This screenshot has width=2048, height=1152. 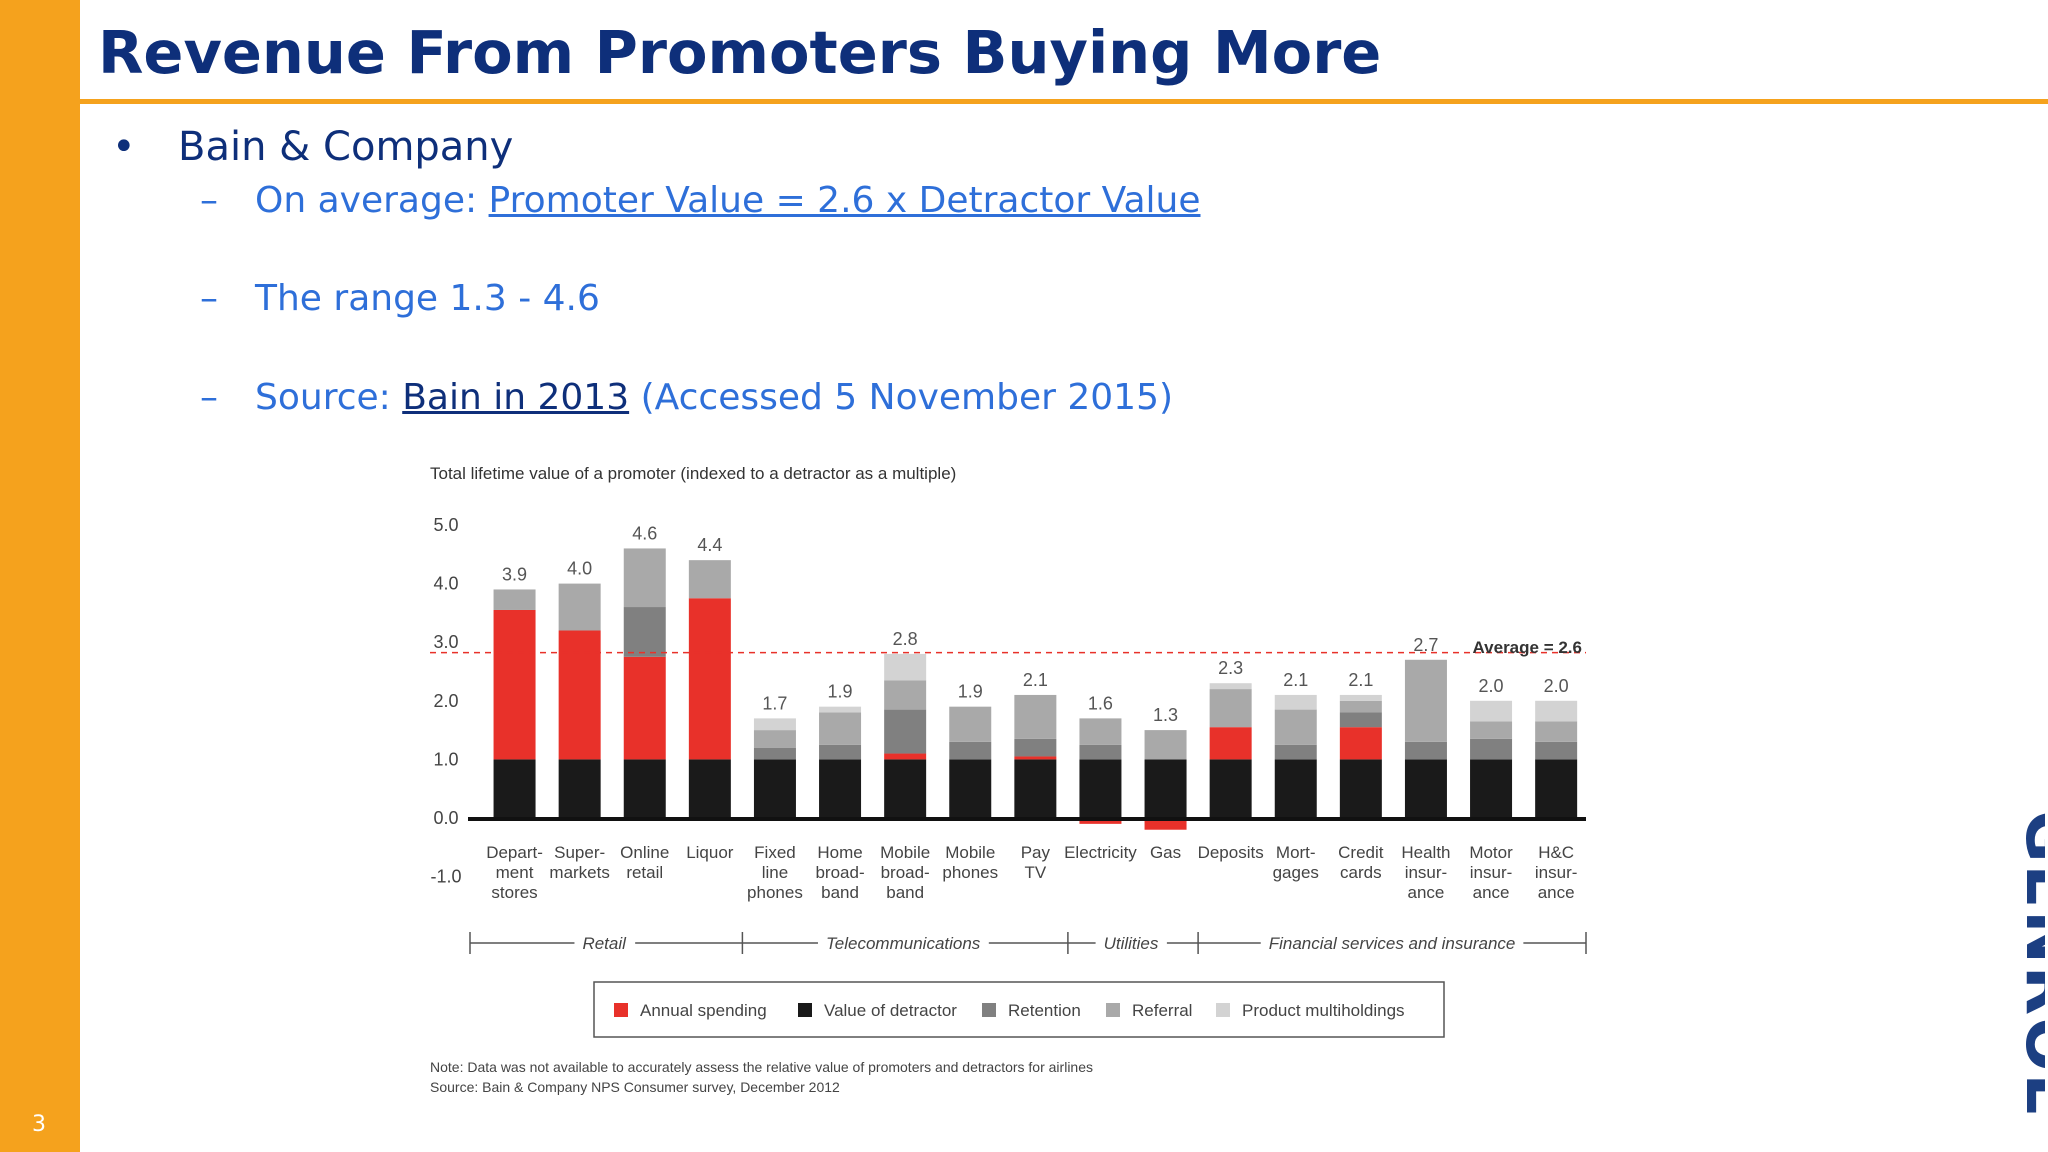 I want to click on category-label: ance, so click(x=1556, y=892).